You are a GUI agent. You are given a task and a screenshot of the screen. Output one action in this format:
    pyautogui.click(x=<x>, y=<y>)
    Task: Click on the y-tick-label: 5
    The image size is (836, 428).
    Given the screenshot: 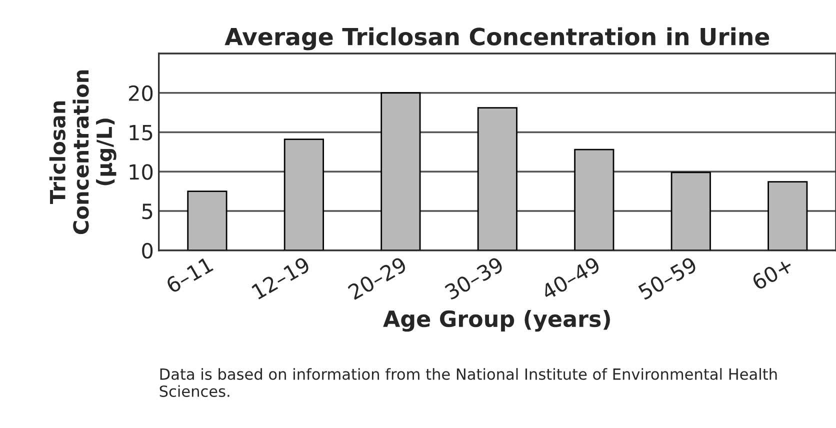 What is the action you would take?
    pyautogui.click(x=147, y=212)
    